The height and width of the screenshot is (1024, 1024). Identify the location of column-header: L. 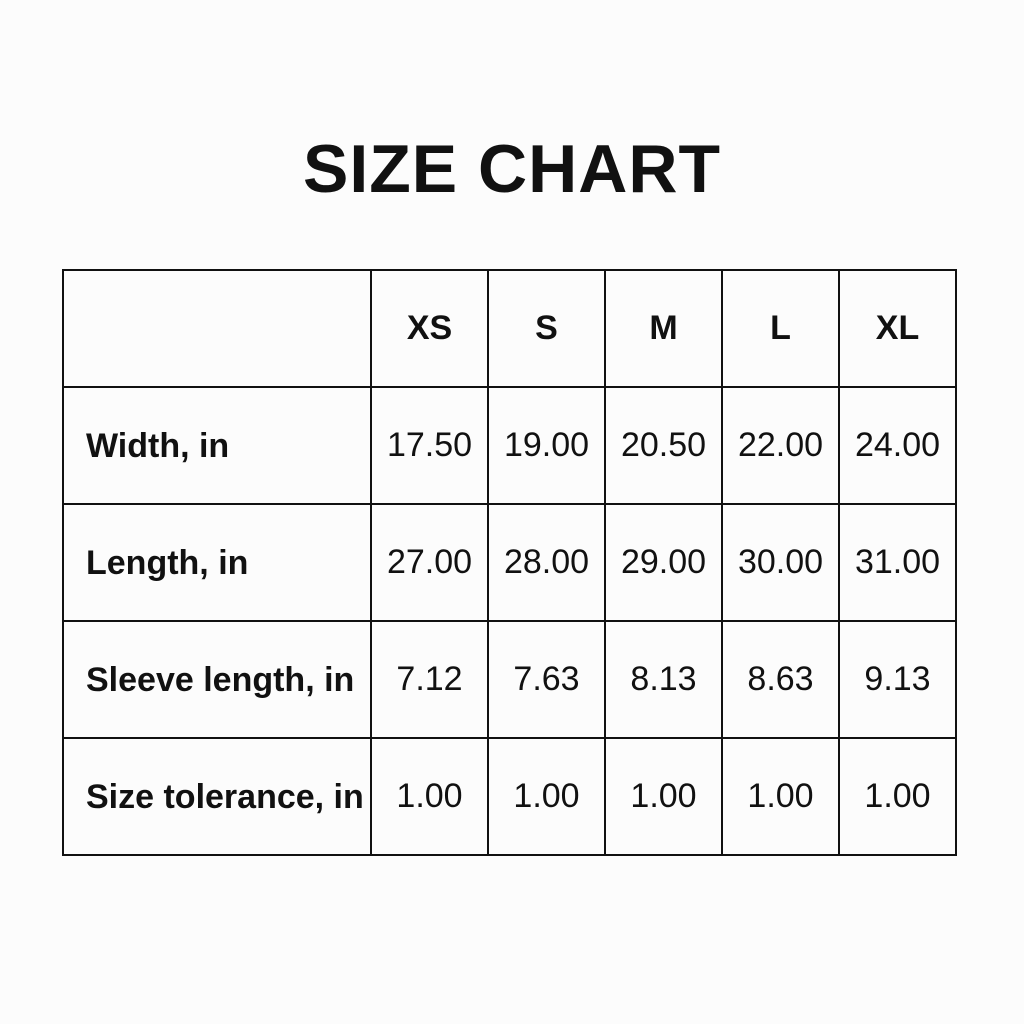
(780, 328).